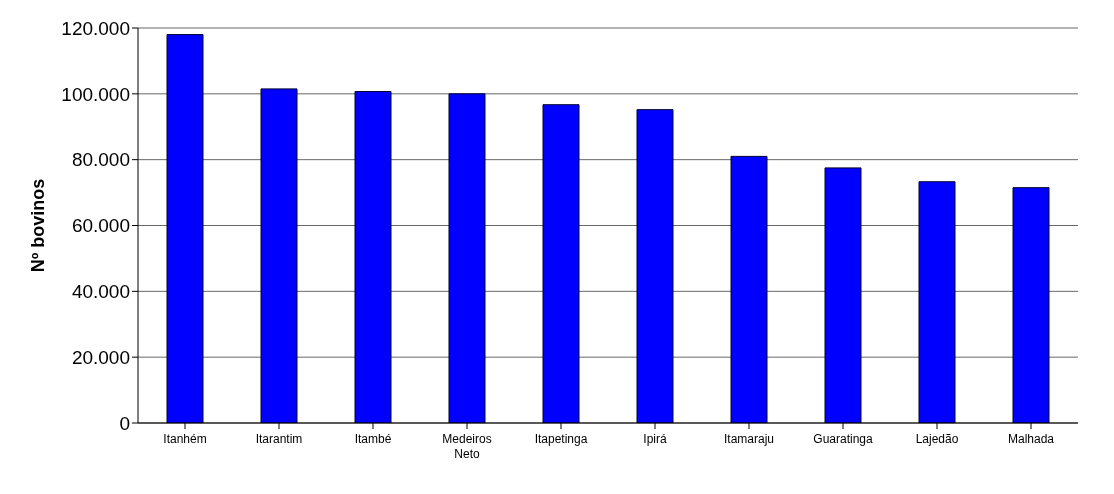 The height and width of the screenshot is (494, 1114). What do you see at coordinates (185, 439) in the screenshot?
I see `x-tick-label: Itanhém` at bounding box center [185, 439].